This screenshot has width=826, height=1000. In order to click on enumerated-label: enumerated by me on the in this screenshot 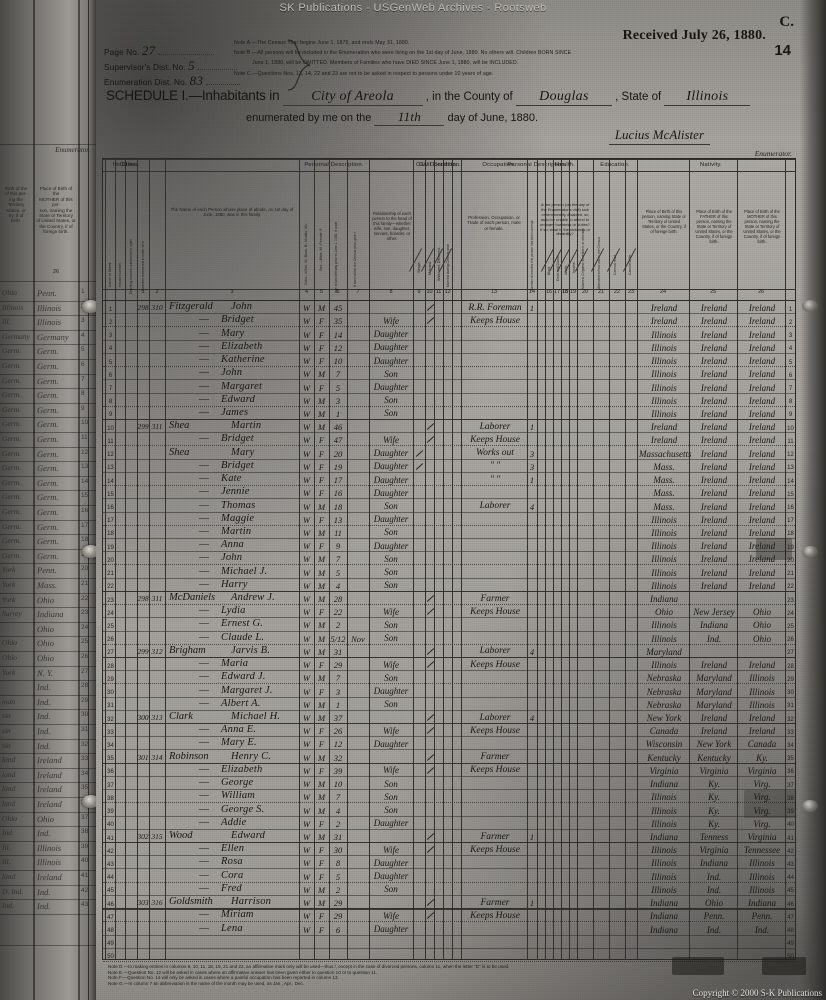, I will do `click(309, 118)`.